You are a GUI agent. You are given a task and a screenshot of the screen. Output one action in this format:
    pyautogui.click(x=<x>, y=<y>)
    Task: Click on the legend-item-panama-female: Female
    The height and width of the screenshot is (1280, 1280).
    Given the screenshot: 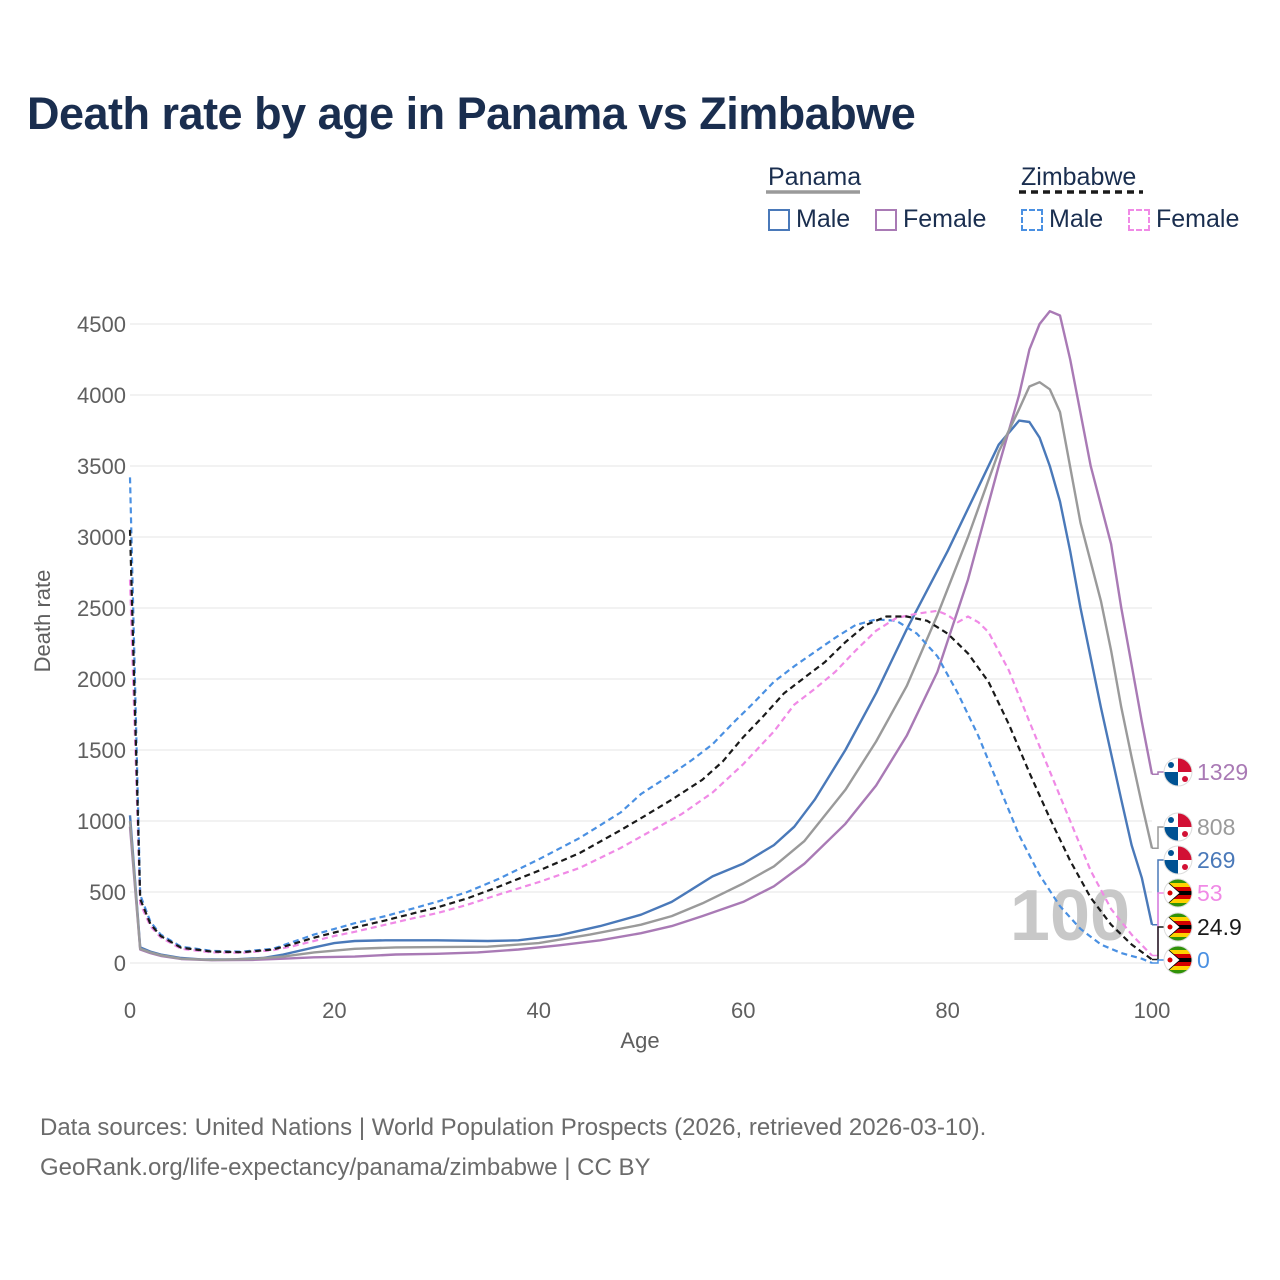 What is the action you would take?
    pyautogui.click(x=930, y=219)
    